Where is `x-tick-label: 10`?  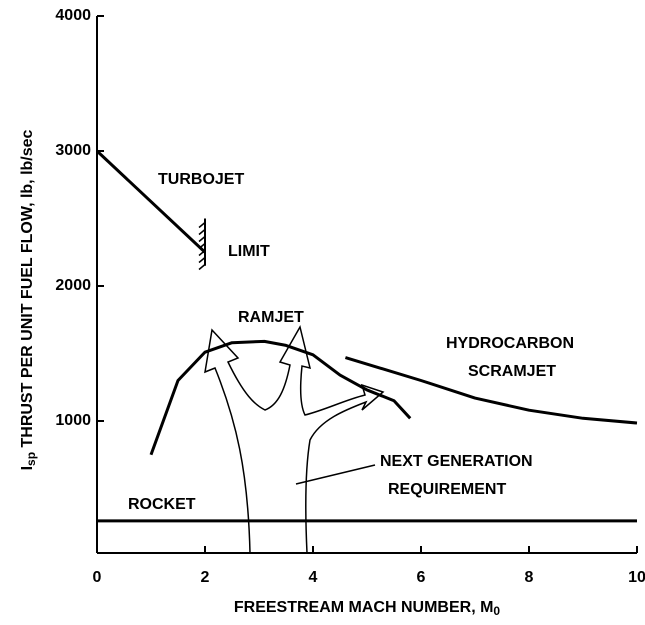 x-tick-label: 10 is located at coordinates (636, 577).